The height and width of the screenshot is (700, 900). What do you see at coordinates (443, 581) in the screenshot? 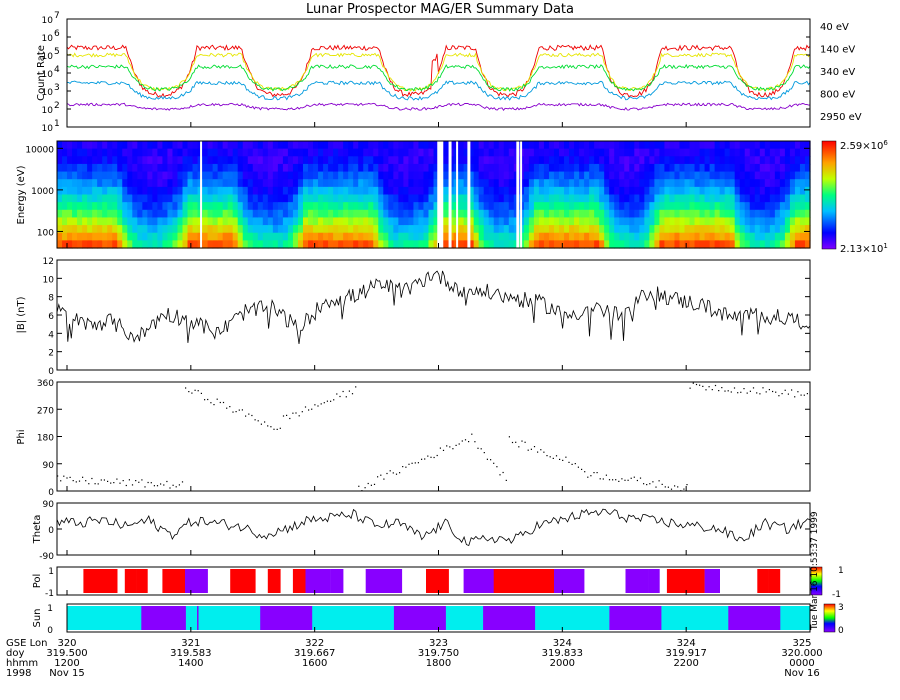
I see `polarity-bar` at bounding box center [443, 581].